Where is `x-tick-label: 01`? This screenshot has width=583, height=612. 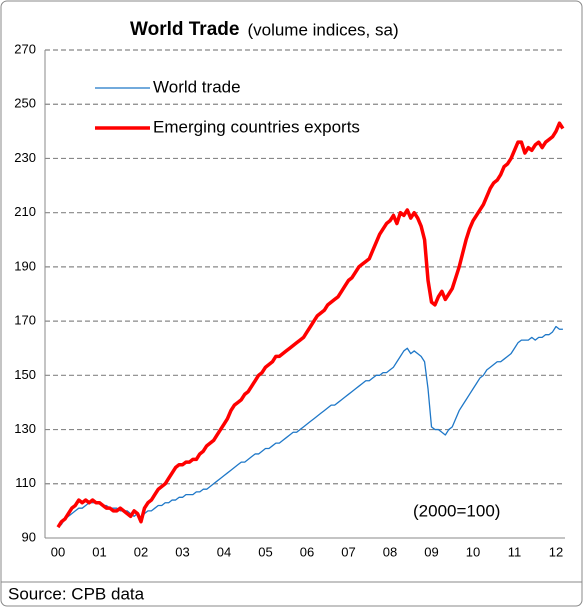 x-tick-label: 01 is located at coordinates (99, 551).